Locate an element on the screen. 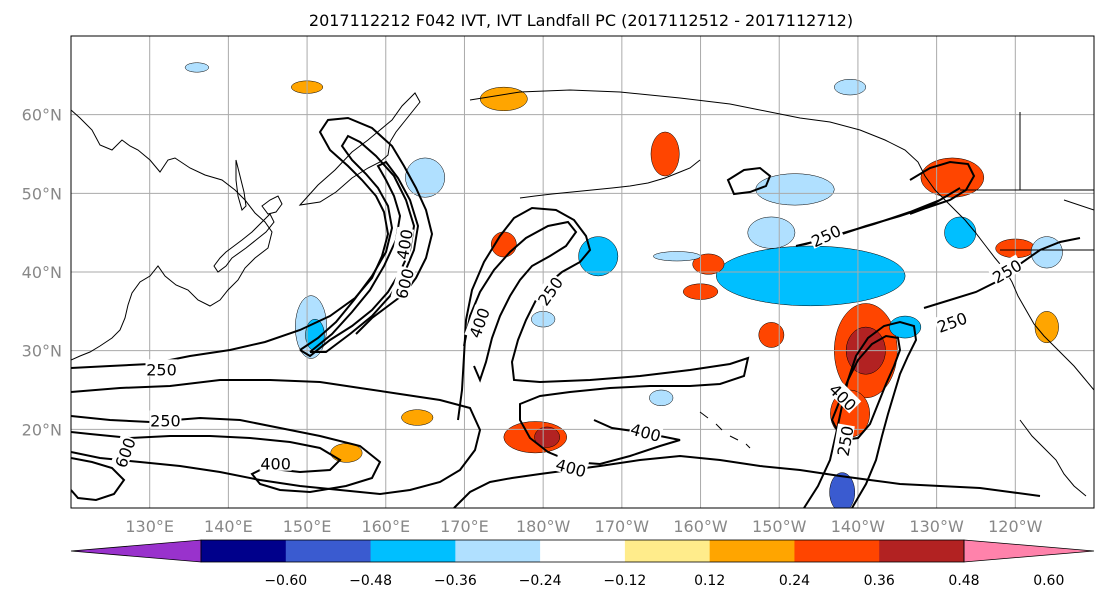 This screenshot has width=1105, height=601. colorbar-tick-2: −0.36 is located at coordinates (455, 581).